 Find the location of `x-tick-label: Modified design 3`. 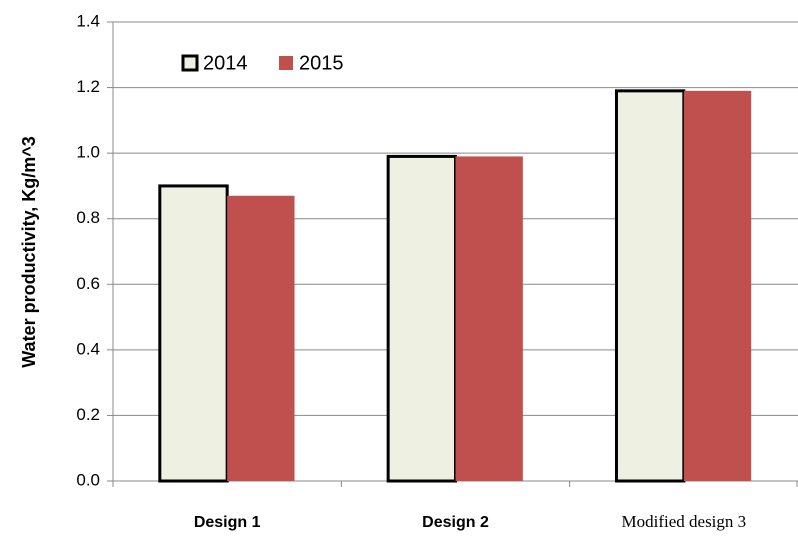

x-tick-label: Modified design 3 is located at coordinates (684, 521).